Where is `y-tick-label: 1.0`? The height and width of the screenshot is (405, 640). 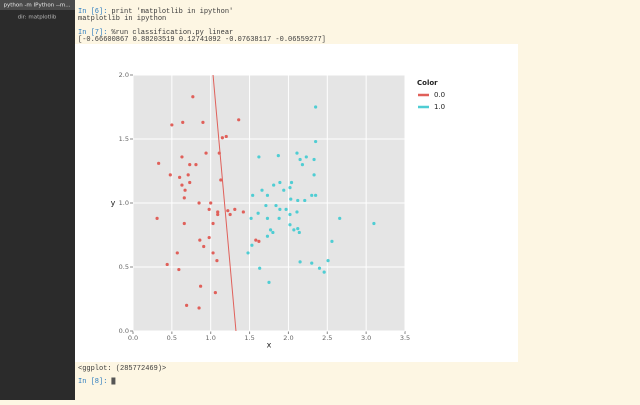 y-tick-label: 1.0 is located at coordinates (124, 203).